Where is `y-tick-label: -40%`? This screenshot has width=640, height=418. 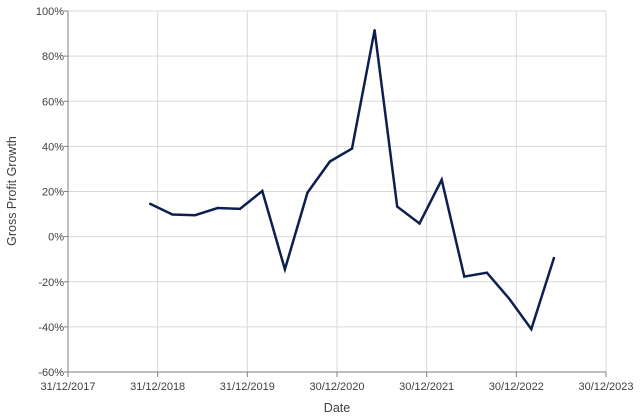 y-tick-label: -40% is located at coordinates (51, 328).